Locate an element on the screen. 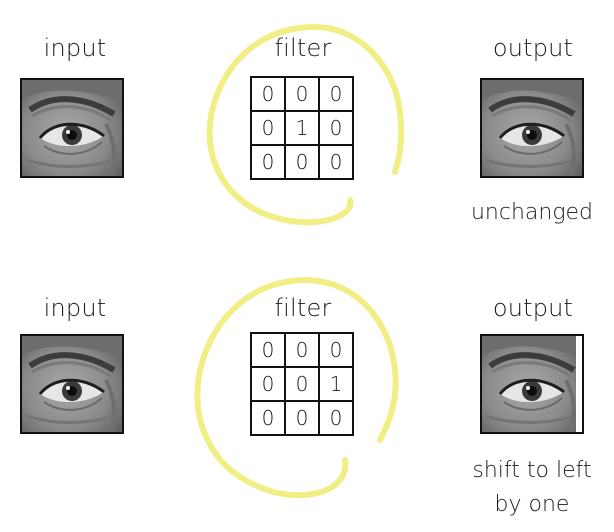 This screenshot has width=614, height=532. row-1-input-label: input is located at coordinates (75, 48).